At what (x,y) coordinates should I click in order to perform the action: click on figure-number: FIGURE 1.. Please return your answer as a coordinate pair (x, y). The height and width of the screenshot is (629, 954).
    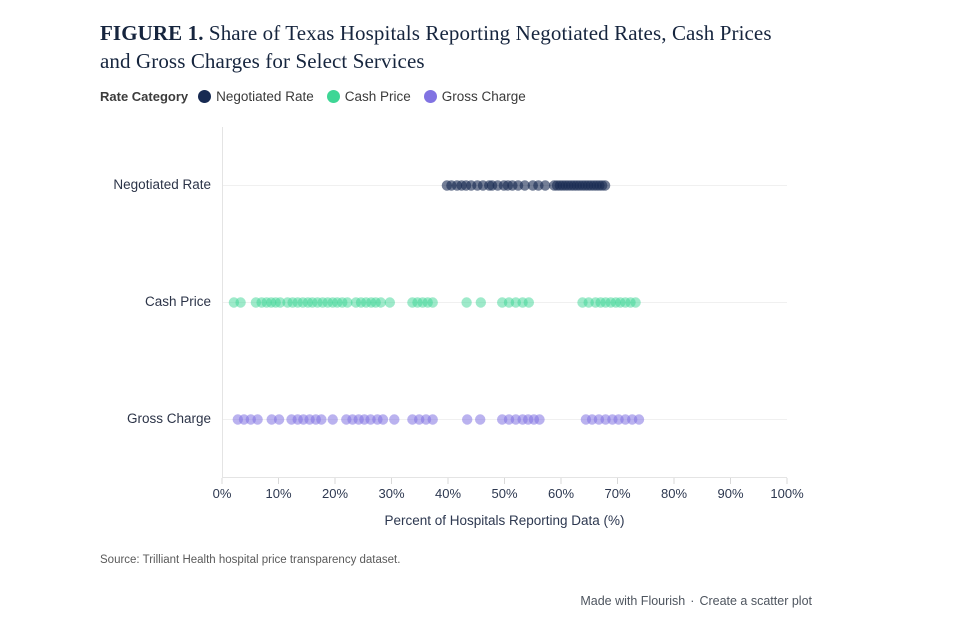
    Looking at the image, I should click on (152, 33).